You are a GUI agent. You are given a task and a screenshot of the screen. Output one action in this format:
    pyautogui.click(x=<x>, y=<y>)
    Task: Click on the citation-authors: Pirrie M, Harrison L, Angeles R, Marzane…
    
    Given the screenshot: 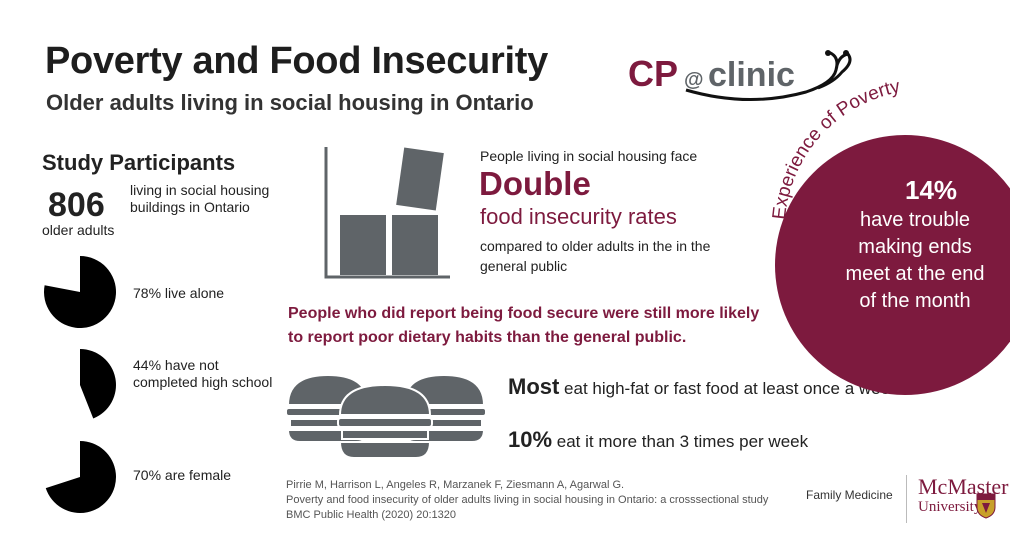 What is the action you would take?
    pyautogui.click(x=455, y=485)
    